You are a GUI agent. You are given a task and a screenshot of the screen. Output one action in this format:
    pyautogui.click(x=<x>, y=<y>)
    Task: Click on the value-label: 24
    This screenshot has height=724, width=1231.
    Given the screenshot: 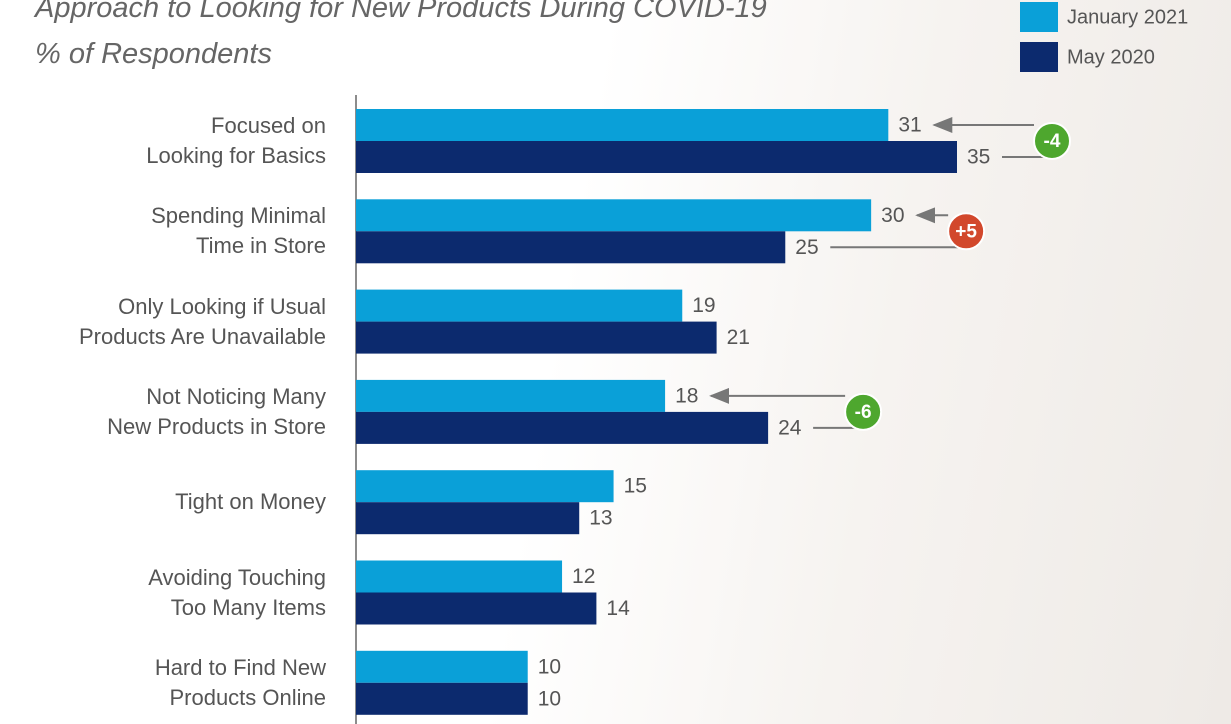 What is the action you would take?
    pyautogui.click(x=790, y=427)
    